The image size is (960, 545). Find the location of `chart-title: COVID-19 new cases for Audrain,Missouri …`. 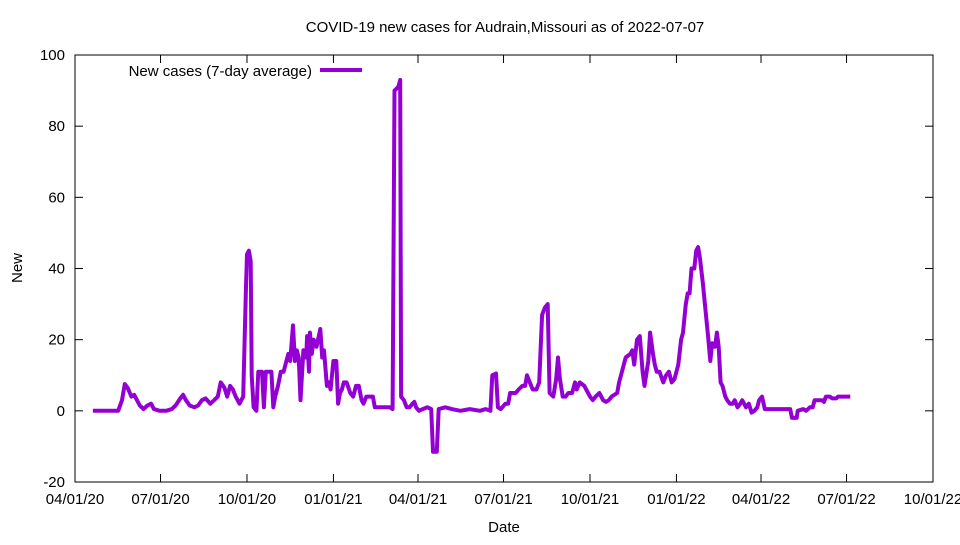

chart-title: COVID-19 new cases for Audrain,Missouri … is located at coordinates (505, 27).